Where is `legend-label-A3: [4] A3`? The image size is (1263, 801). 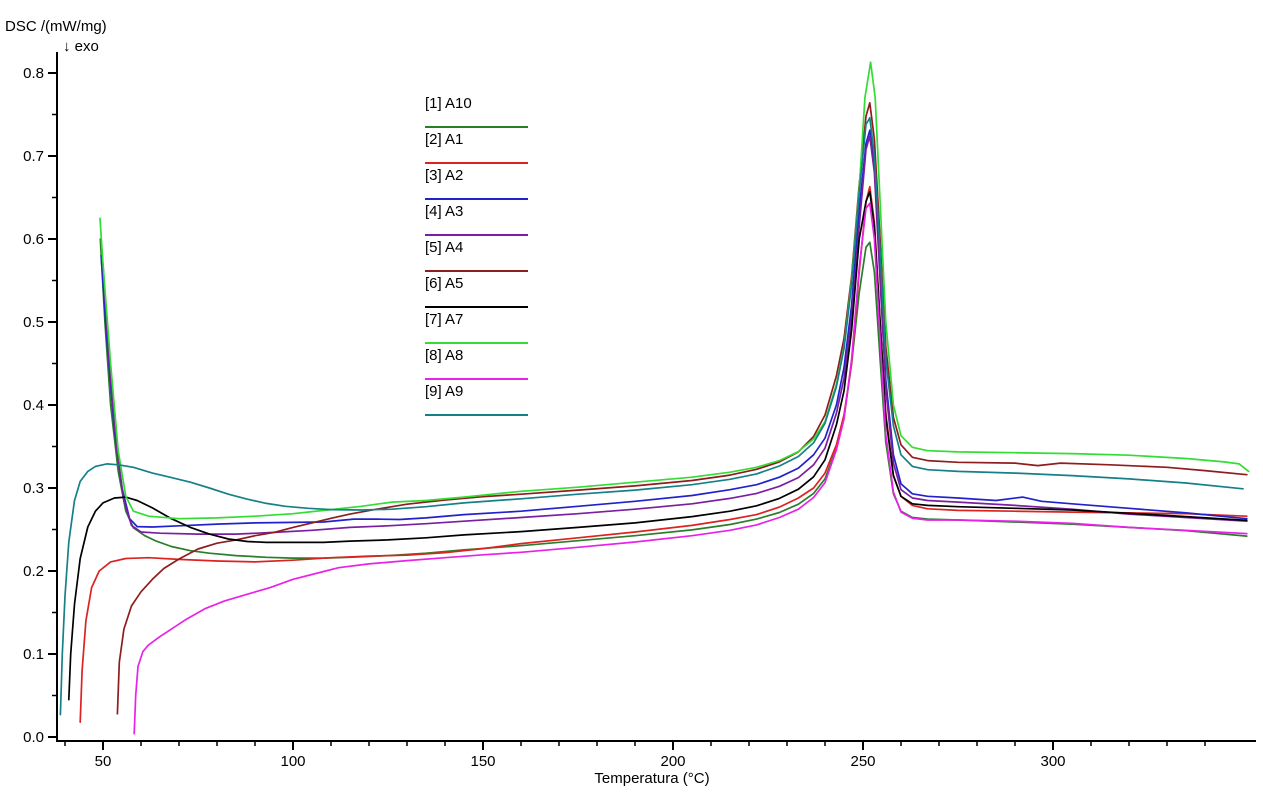
legend-label-A3: [4] A3 is located at coordinates (444, 211).